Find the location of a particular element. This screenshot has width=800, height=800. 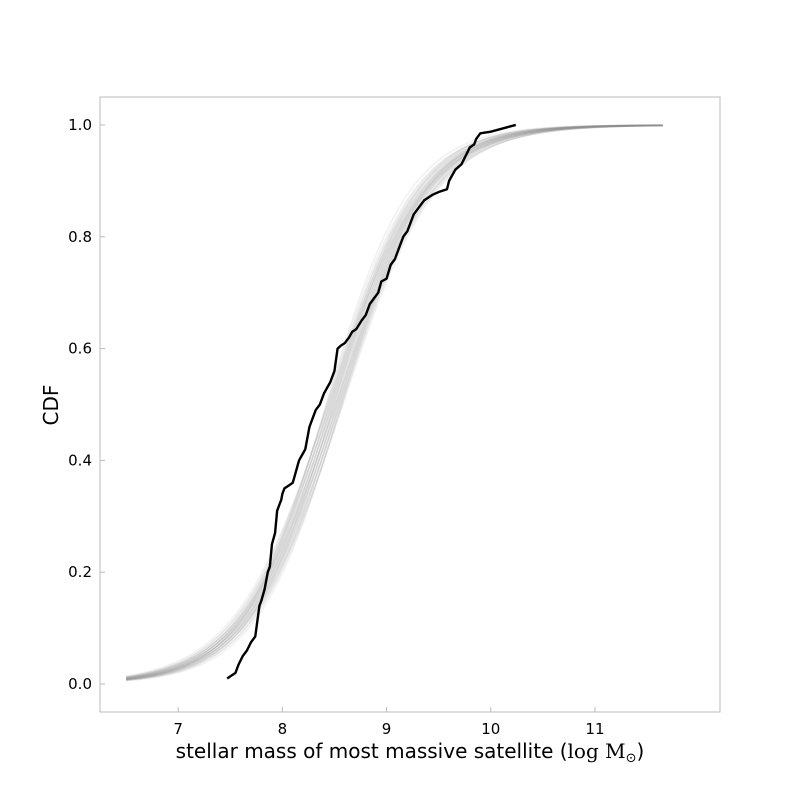

x-axis-label-close: ) is located at coordinates (641, 751).